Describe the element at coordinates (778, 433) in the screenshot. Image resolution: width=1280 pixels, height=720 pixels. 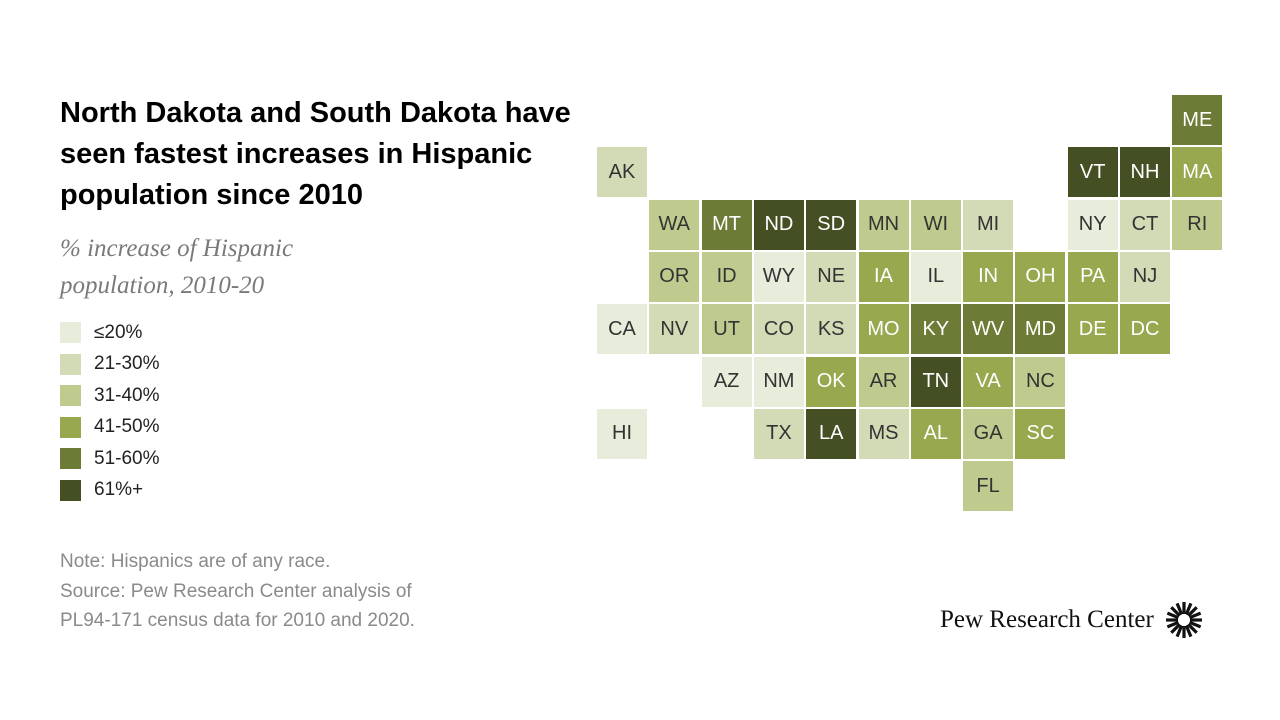
I see `state-tile-tx: TX` at that location.